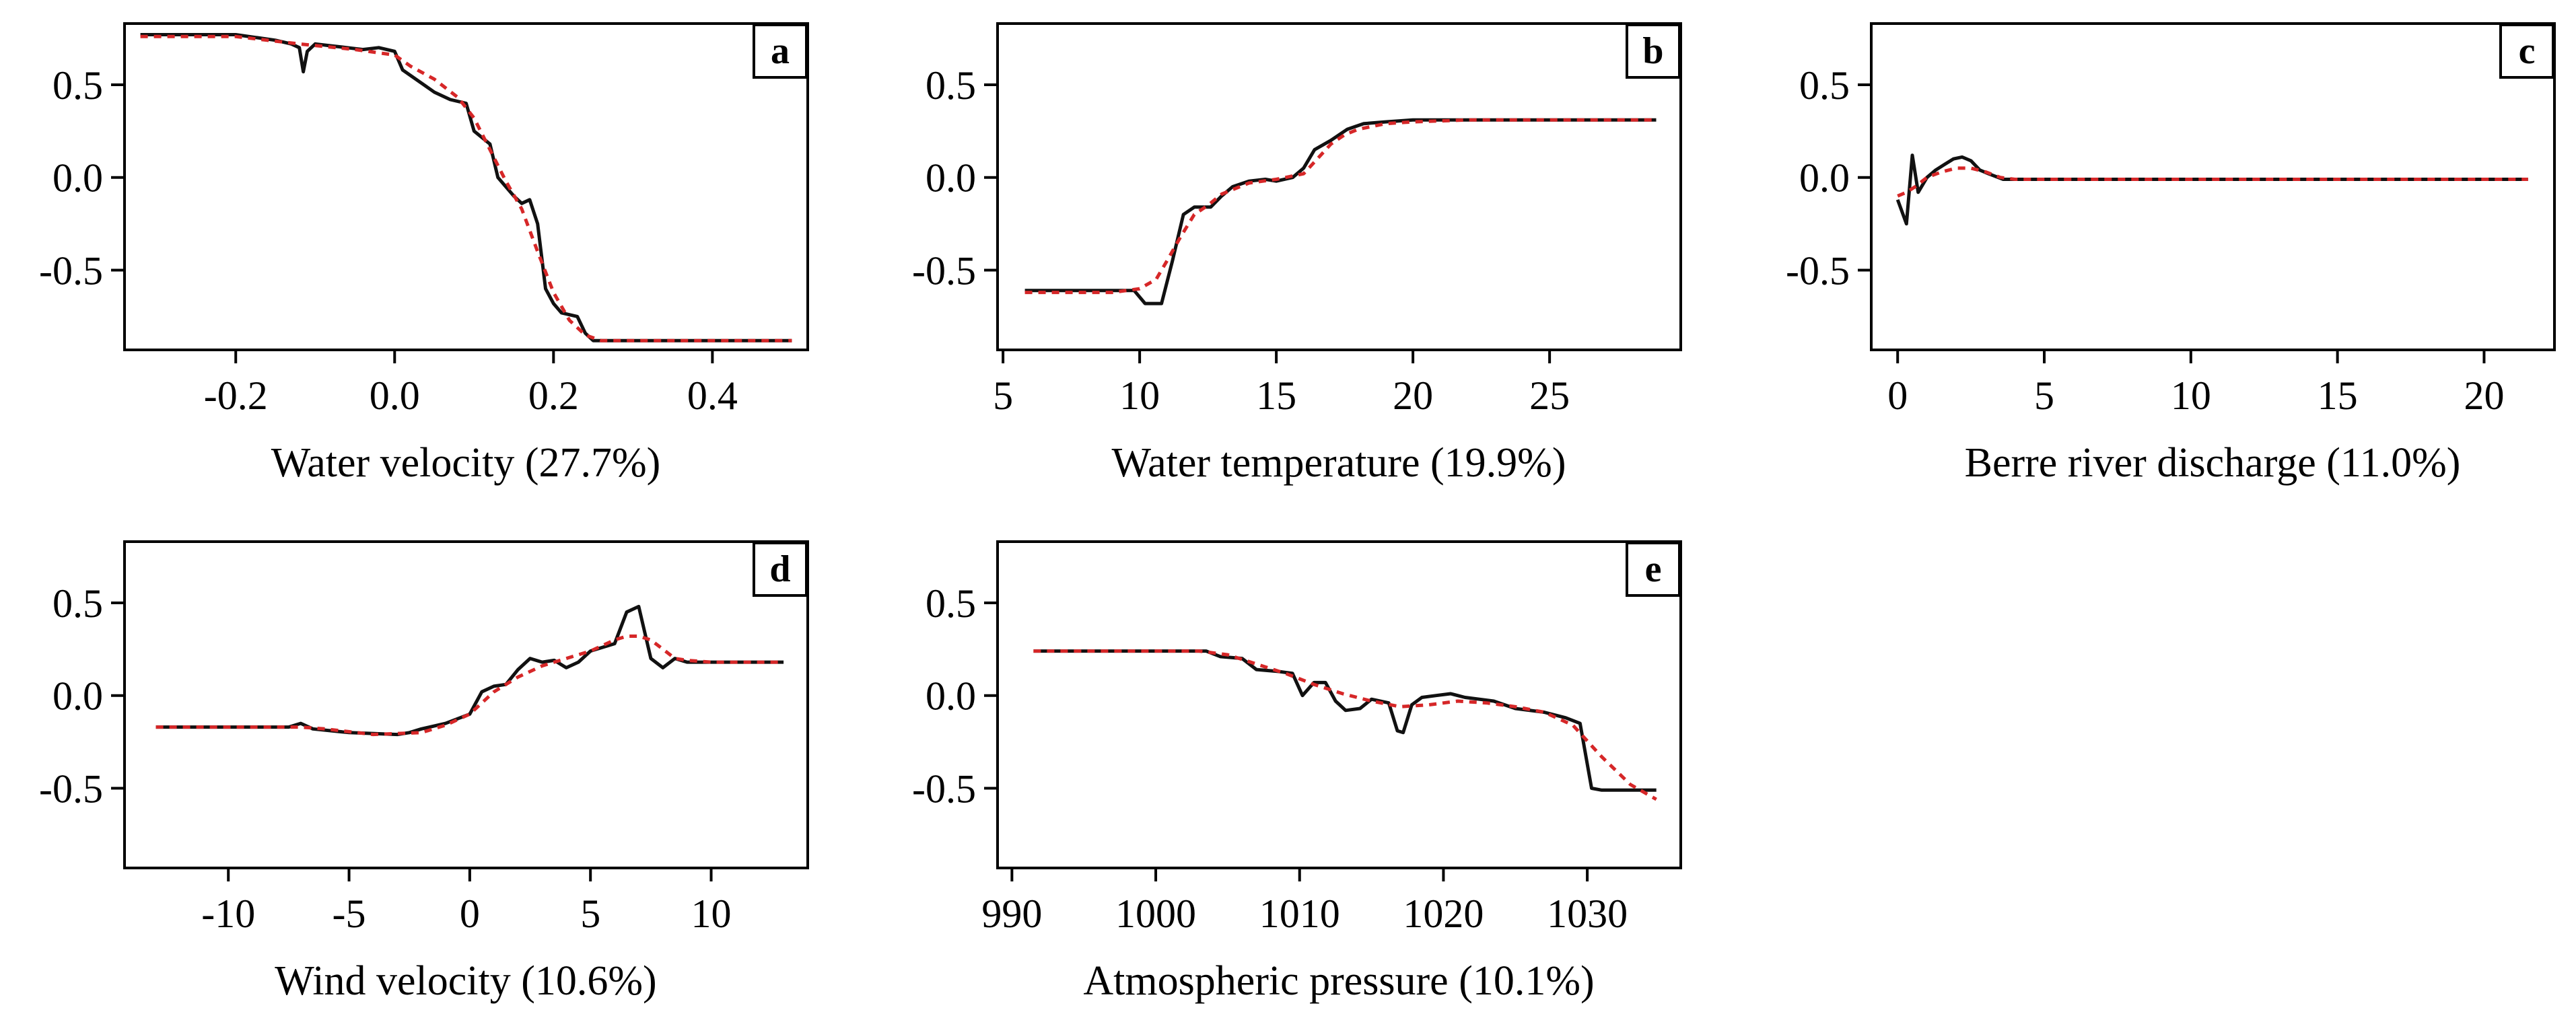  I want to click on panel-c-frame, so click(2213, 186).